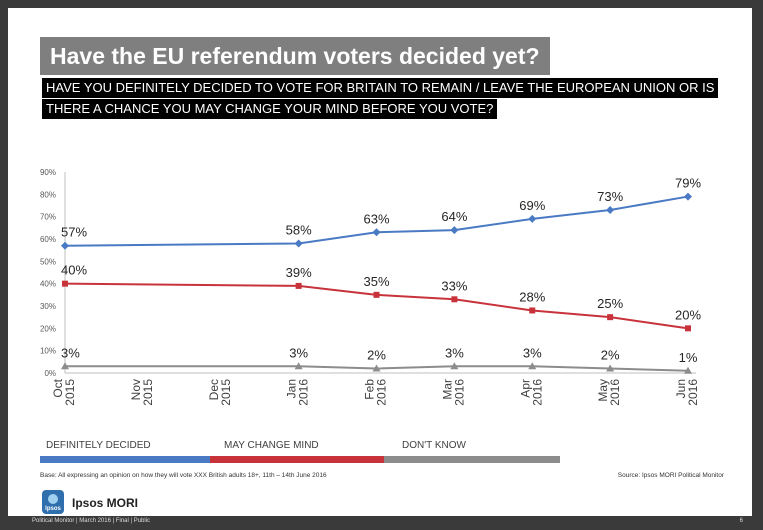 The image size is (763, 530). I want to click on data-label: 35%, so click(376, 281).